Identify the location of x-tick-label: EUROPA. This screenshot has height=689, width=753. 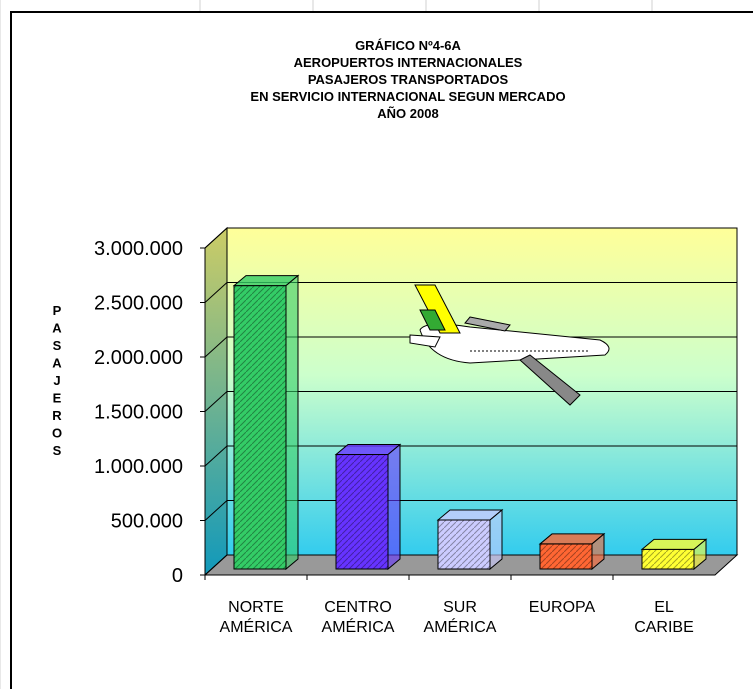
(562, 607).